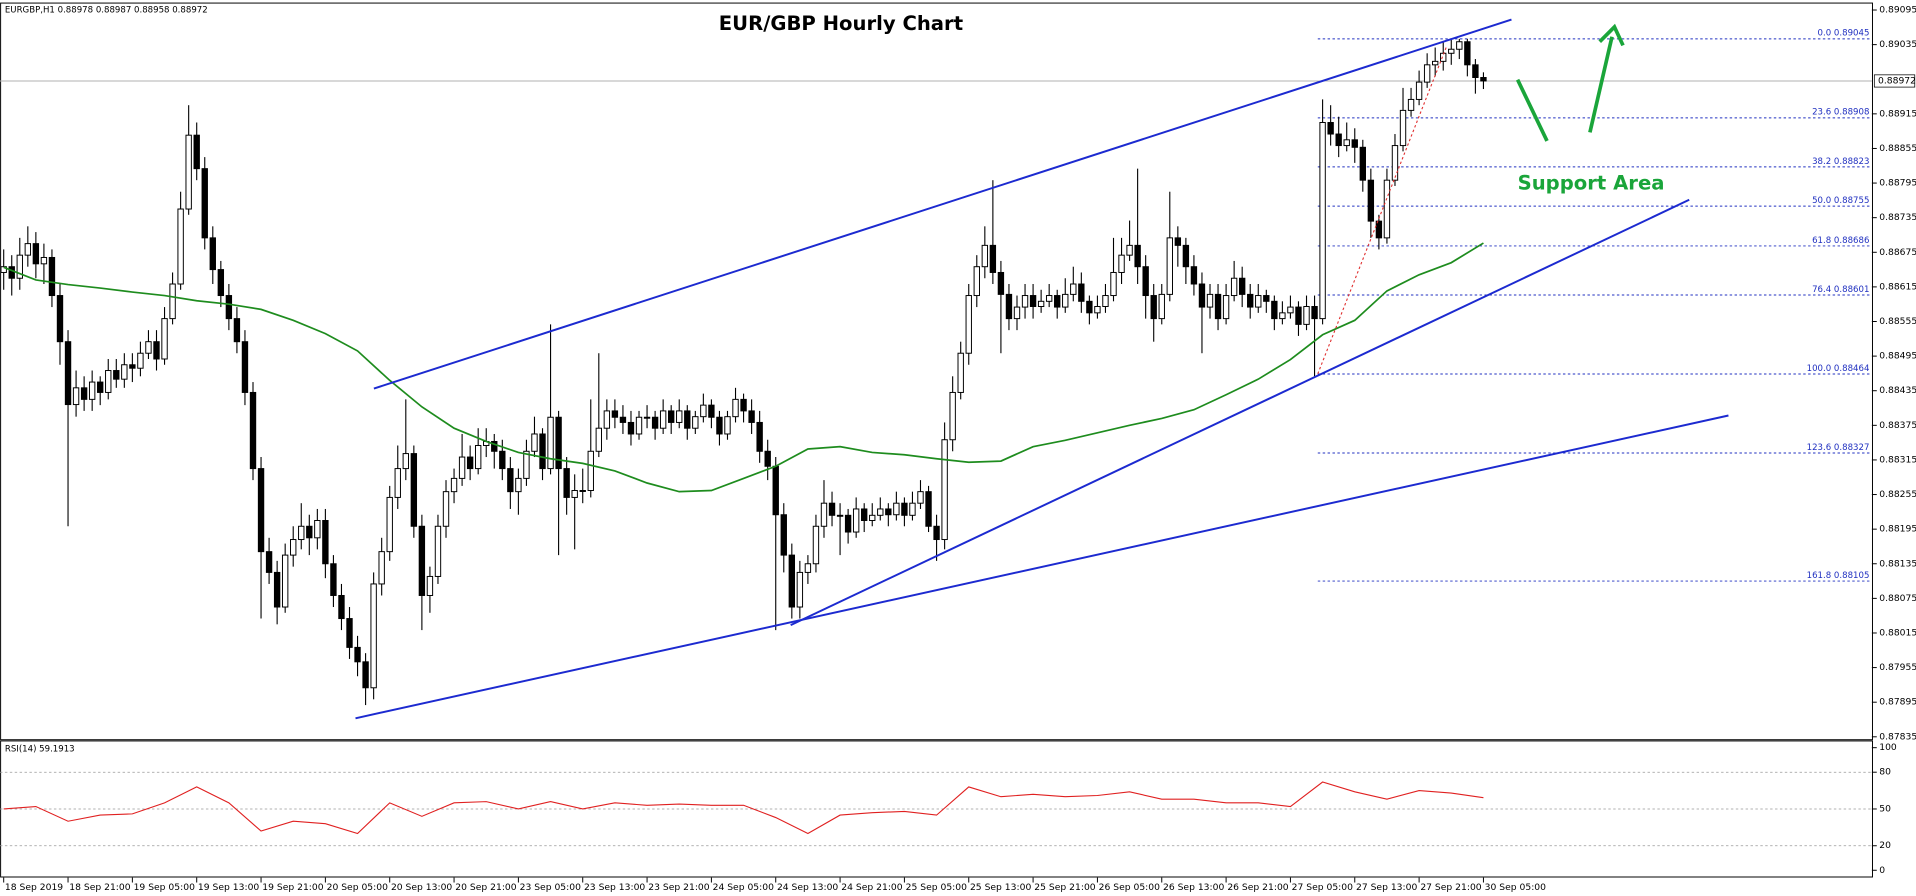  What do you see at coordinates (99, 887) in the screenshot?
I see `x-tick-label: 18 Sep 21:00` at bounding box center [99, 887].